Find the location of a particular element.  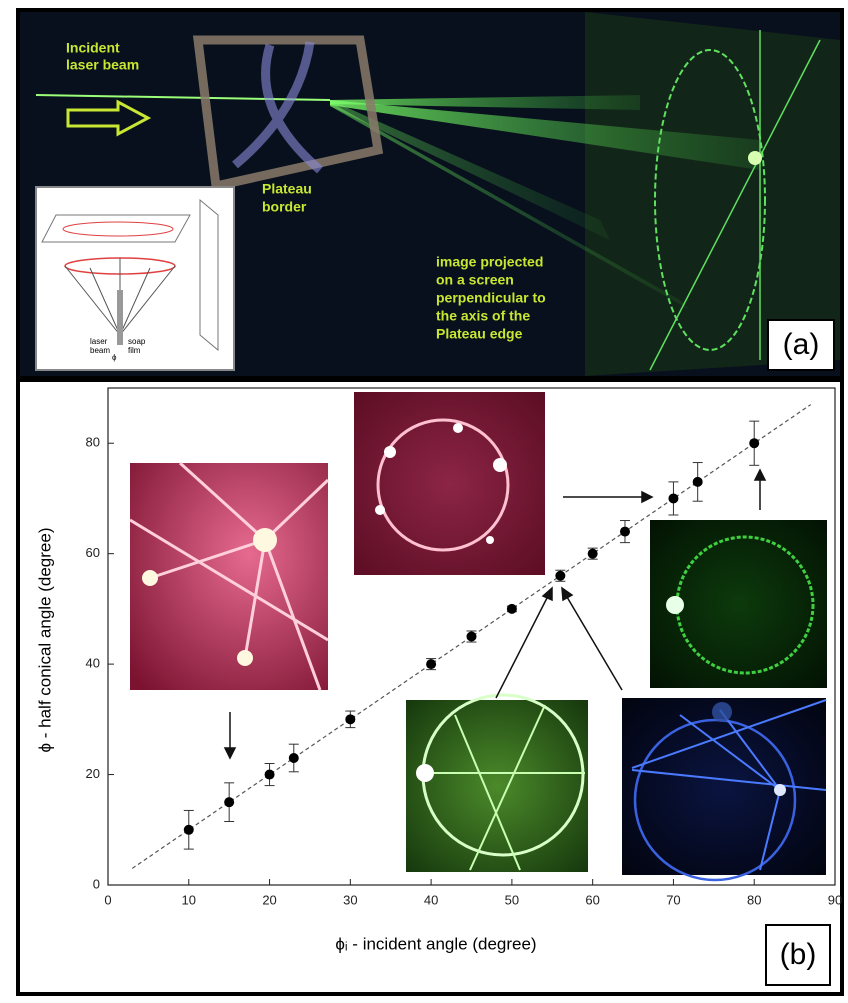

x-tick-label: 10 is located at coordinates (189, 899).